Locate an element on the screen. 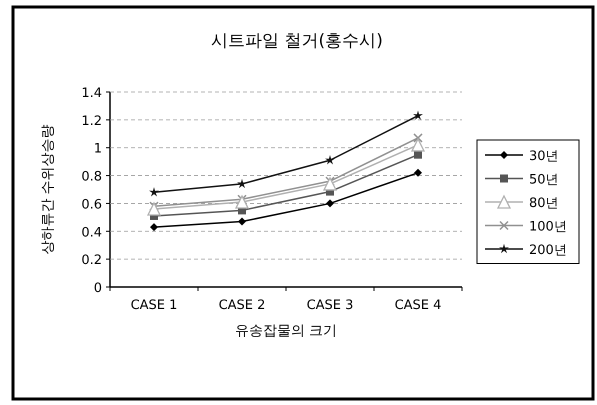  y-tick-label: 0.6 is located at coordinates (91, 204).